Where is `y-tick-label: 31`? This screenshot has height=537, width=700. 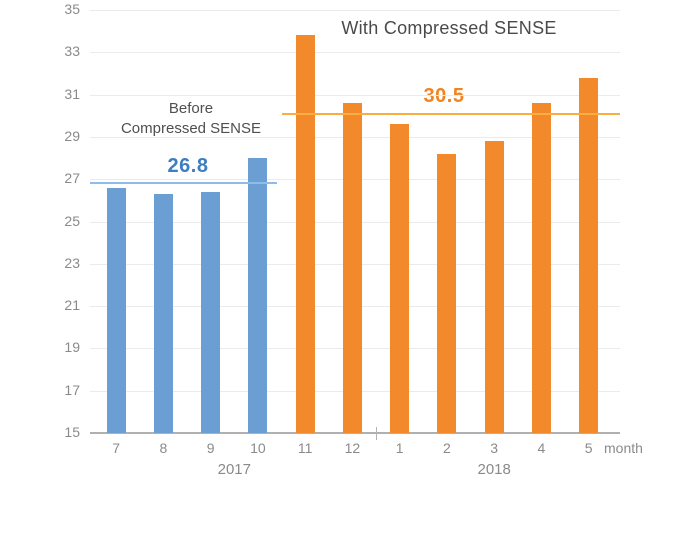
y-tick-label: 31 is located at coordinates (72, 93).